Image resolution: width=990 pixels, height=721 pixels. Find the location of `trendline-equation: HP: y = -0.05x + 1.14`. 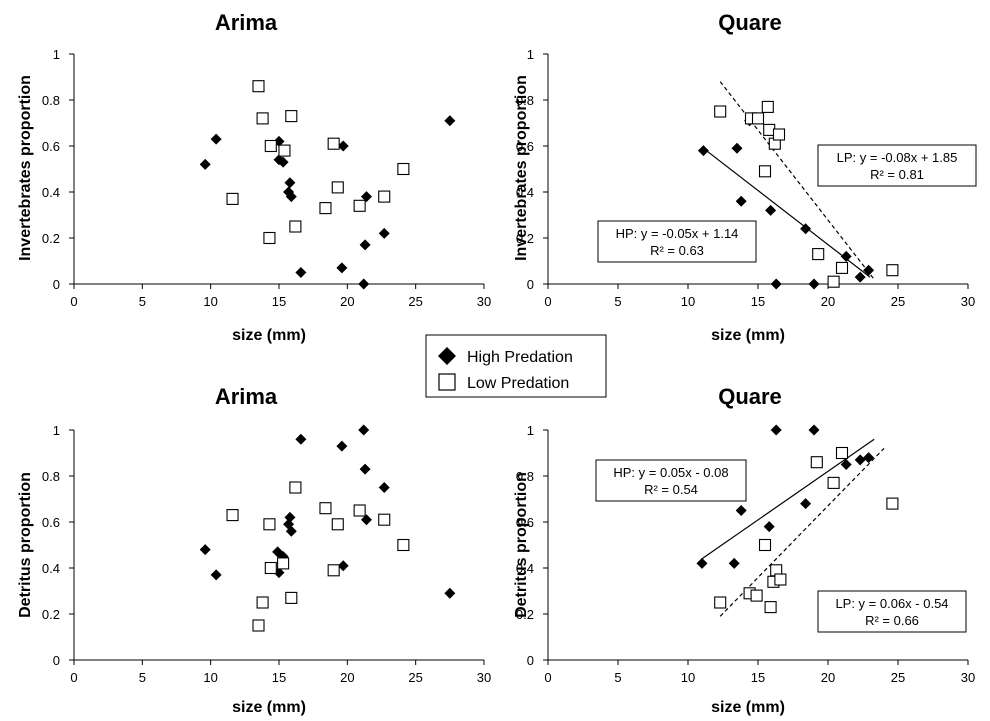

trendline-equation: HP: y = -0.05x + 1.14 is located at coordinates (677, 233).